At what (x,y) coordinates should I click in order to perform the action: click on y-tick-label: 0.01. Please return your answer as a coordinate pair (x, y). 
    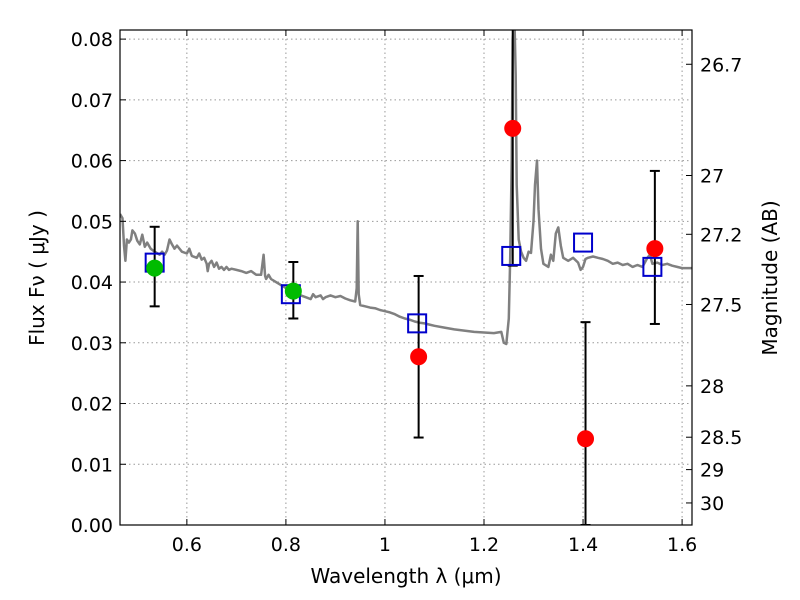
    Looking at the image, I should click on (92, 465).